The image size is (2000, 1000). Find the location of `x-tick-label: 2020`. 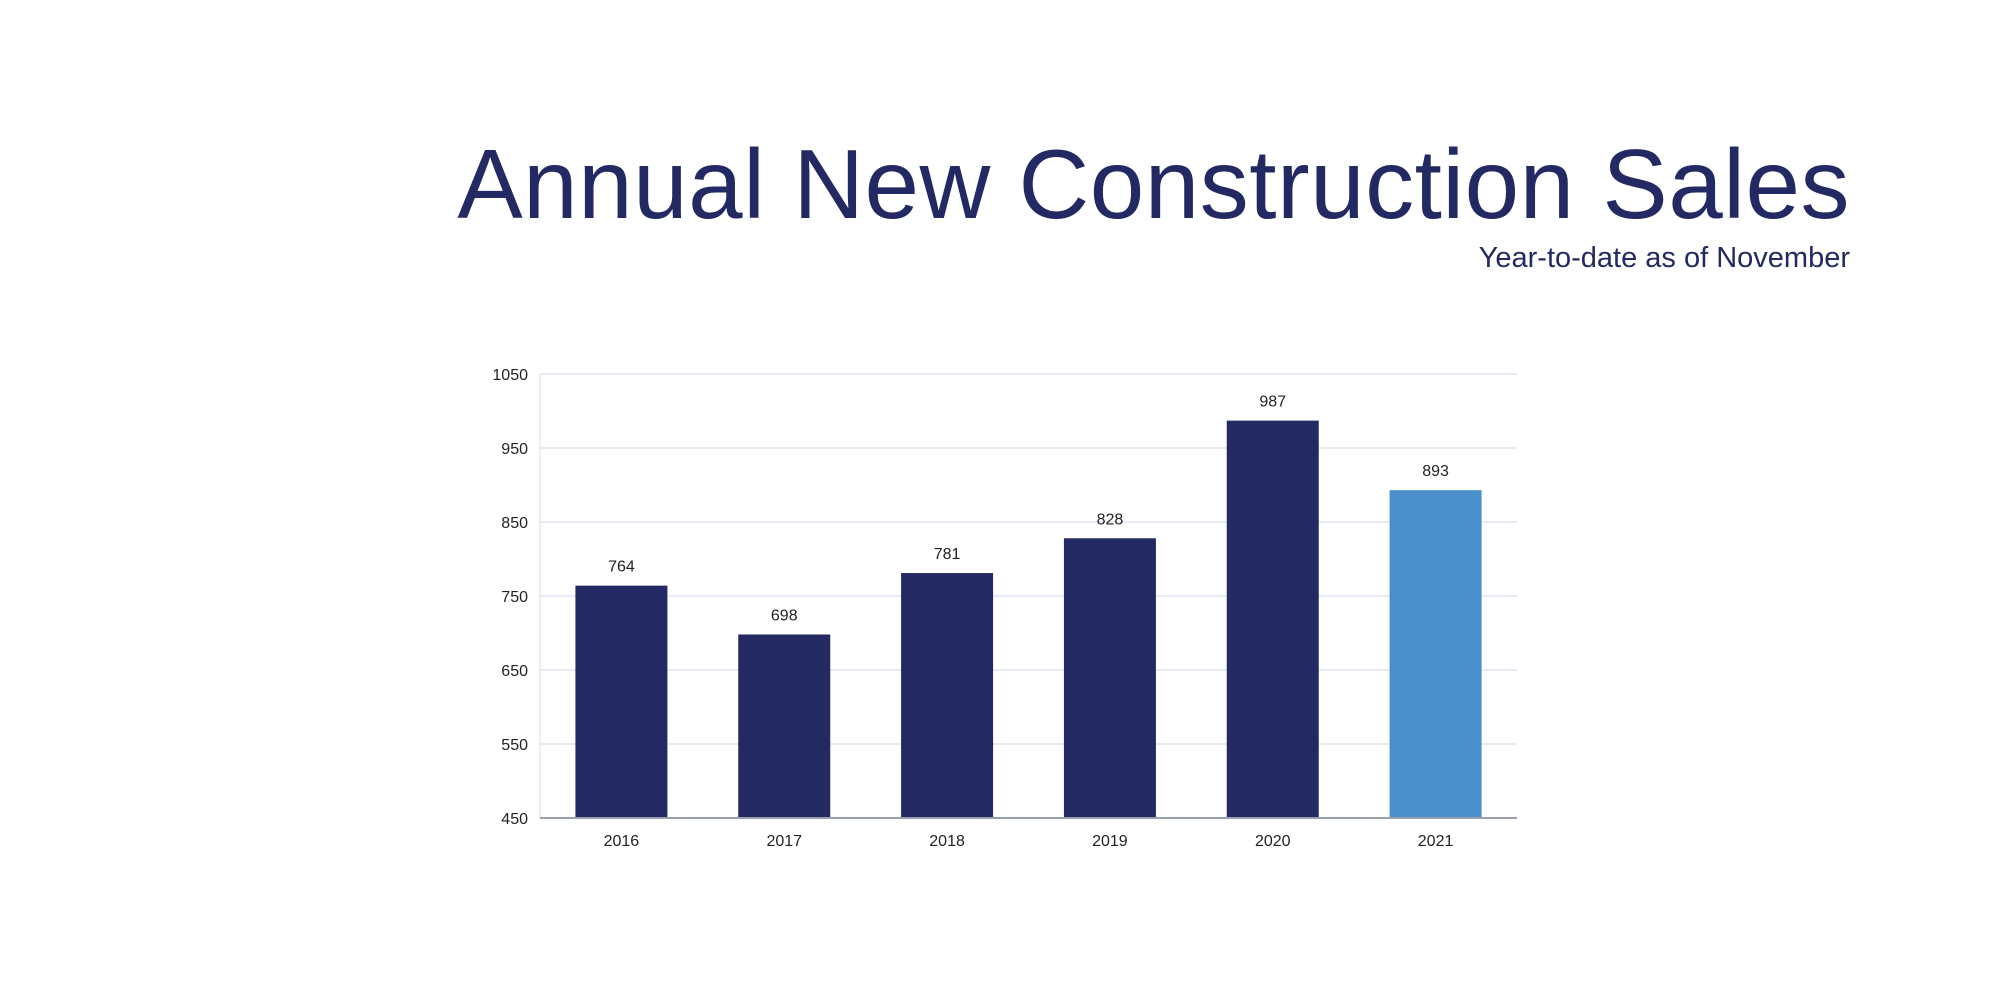

x-tick-label: 2020 is located at coordinates (1273, 841).